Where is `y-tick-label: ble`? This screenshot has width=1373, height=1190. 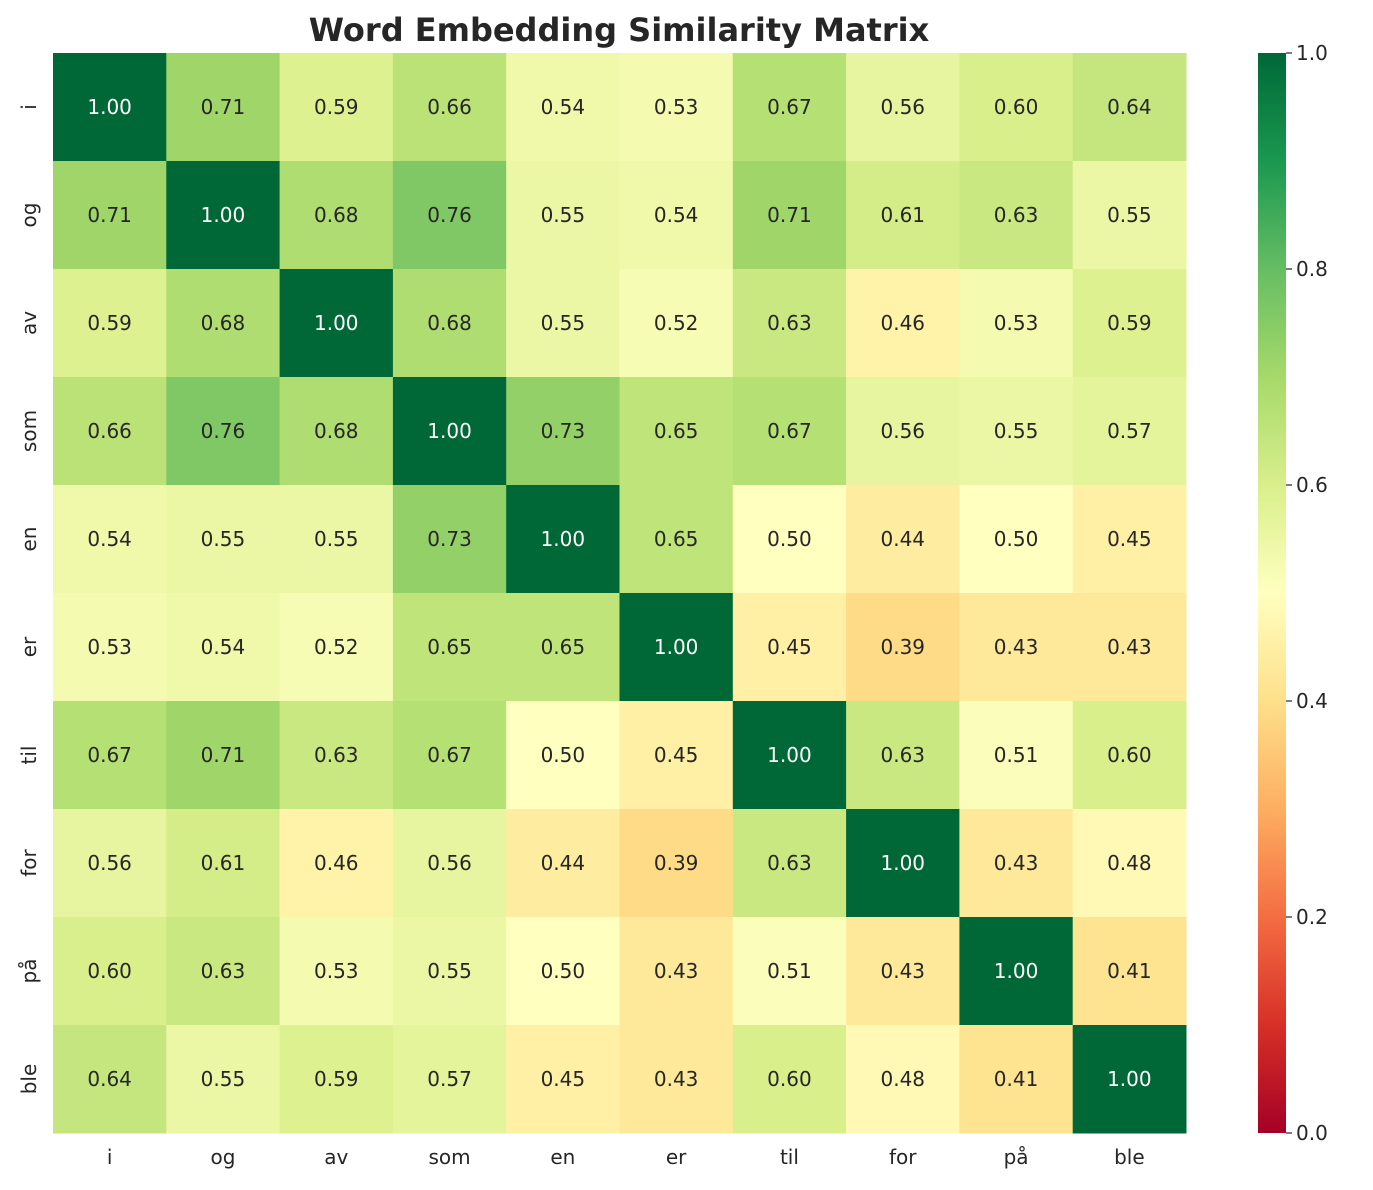
y-tick-label: ble is located at coordinates (29, 1079).